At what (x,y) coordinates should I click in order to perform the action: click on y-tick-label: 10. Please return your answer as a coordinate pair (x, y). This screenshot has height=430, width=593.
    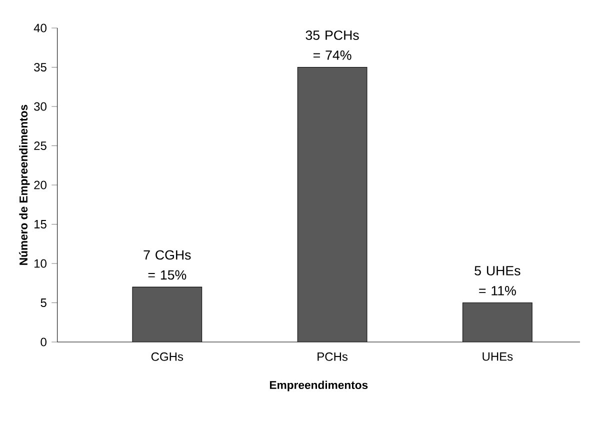
    Looking at the image, I should click on (40, 263).